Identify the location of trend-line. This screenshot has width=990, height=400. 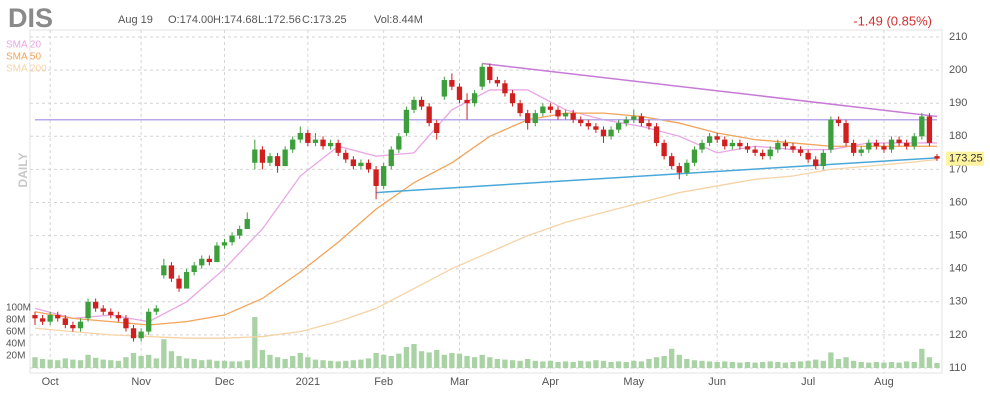
(657, 175).